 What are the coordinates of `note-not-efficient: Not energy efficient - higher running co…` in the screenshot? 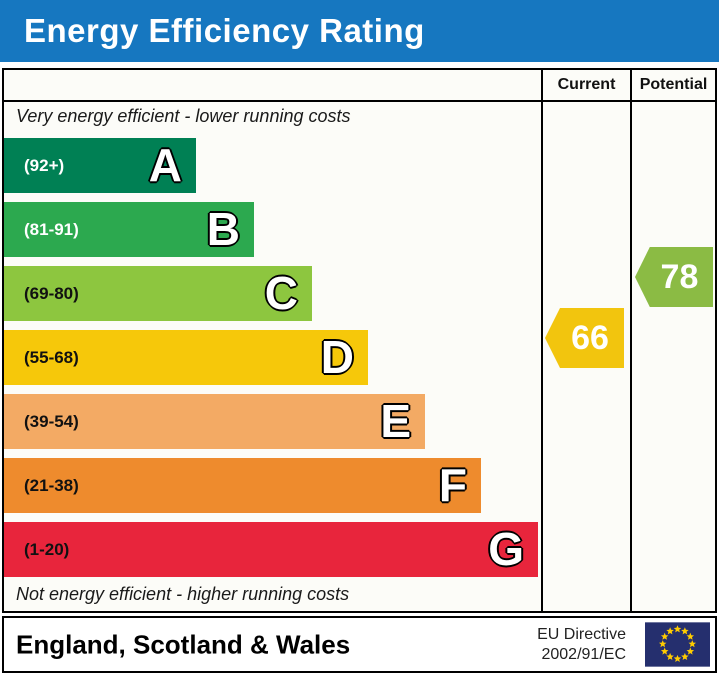 It's located at (183, 594).